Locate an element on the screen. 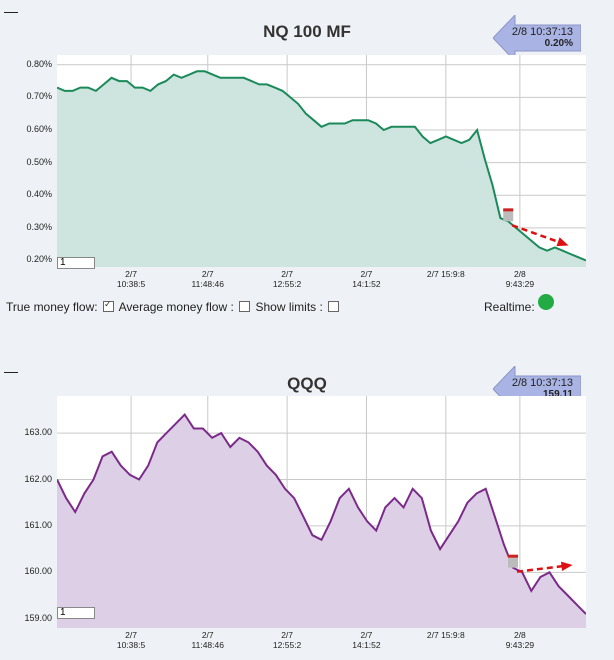 The width and height of the screenshot is (614, 660). y-tick-label: 0.30% is located at coordinates (39, 226).